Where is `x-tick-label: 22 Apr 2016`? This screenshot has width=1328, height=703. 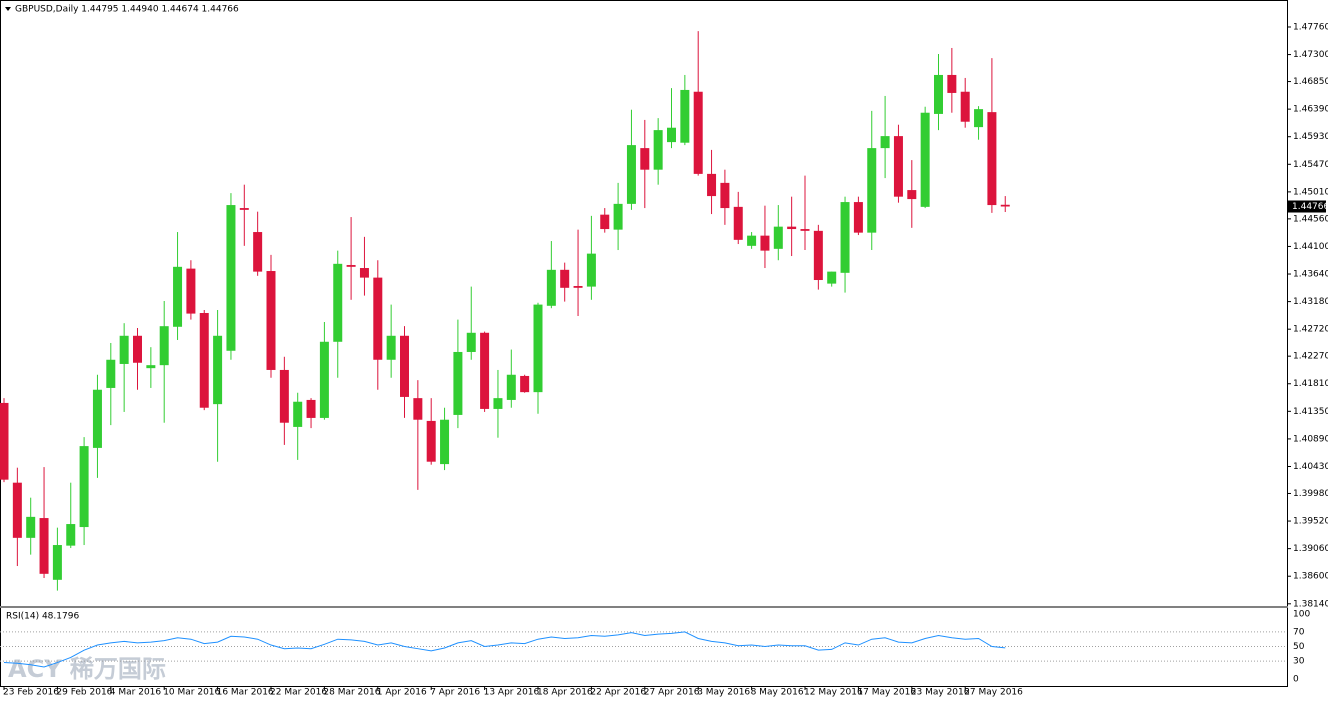 x-tick-label: 22 Apr 2016 is located at coordinates (618, 693).